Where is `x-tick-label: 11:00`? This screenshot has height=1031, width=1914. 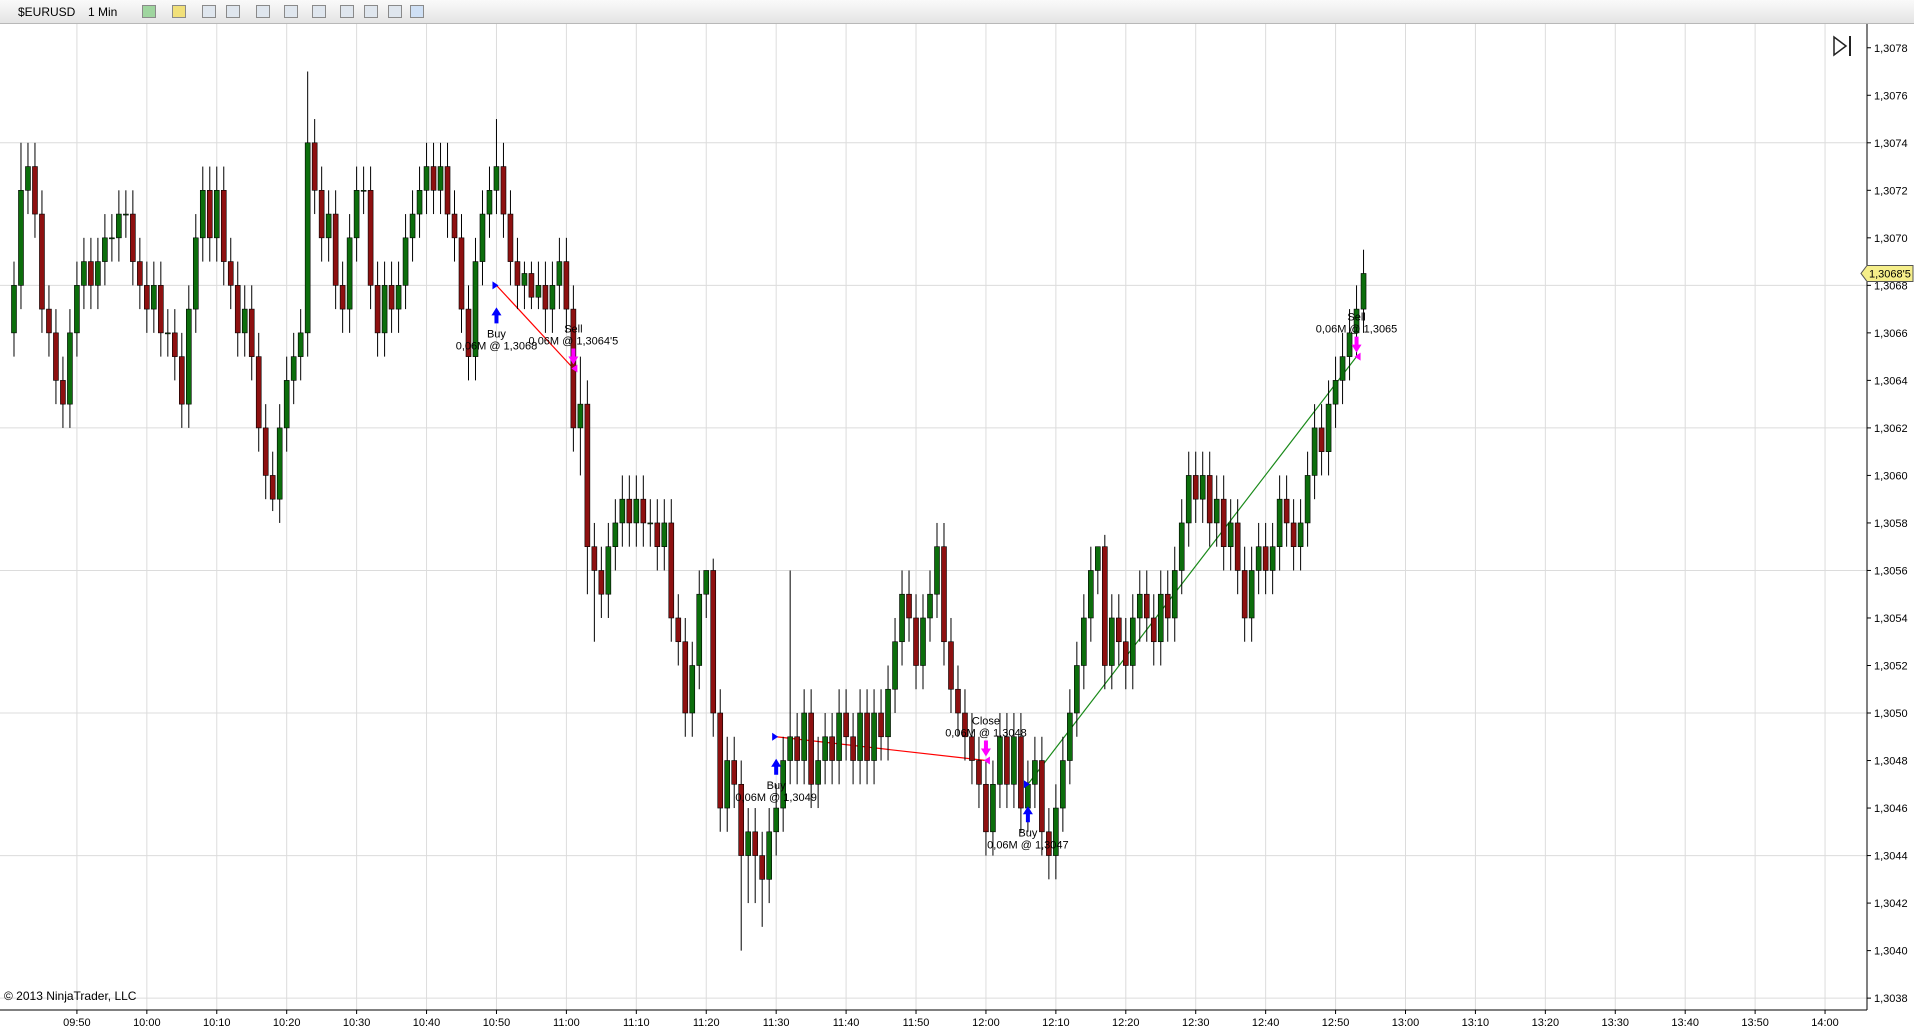
x-tick-label: 11:00 is located at coordinates (566, 1023).